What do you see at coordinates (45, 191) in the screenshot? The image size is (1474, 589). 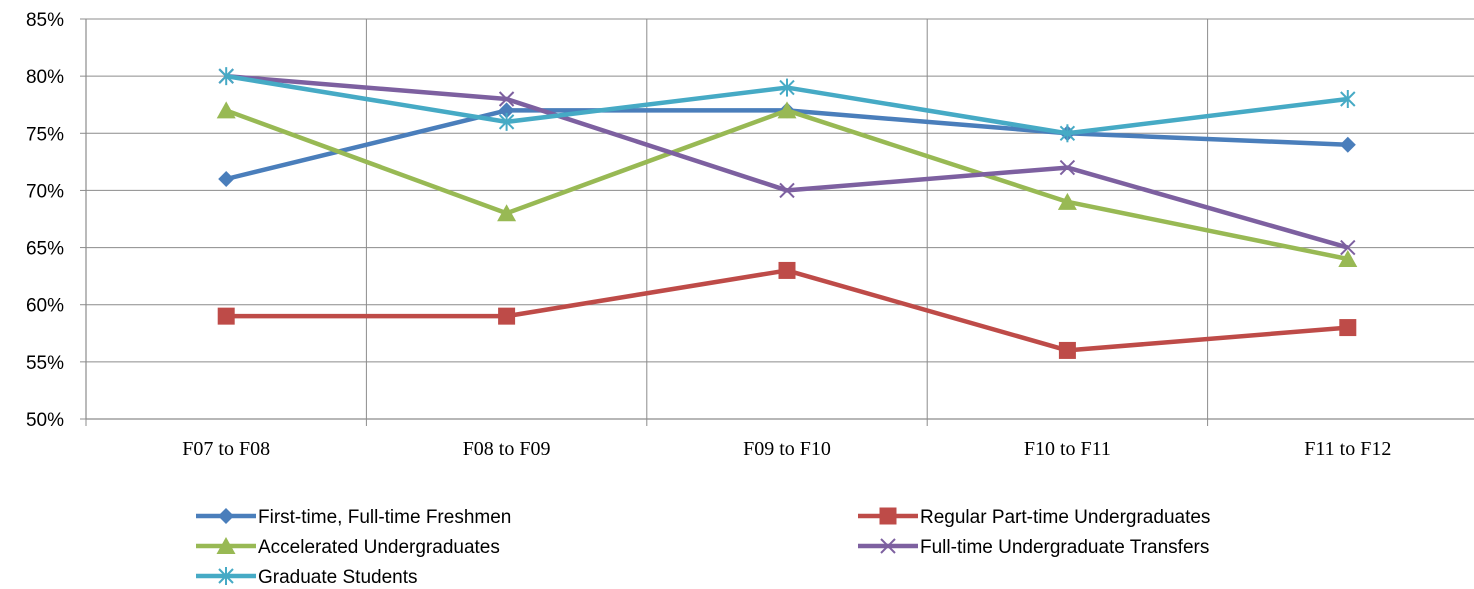 I see `y-tick-label: 70%` at bounding box center [45, 191].